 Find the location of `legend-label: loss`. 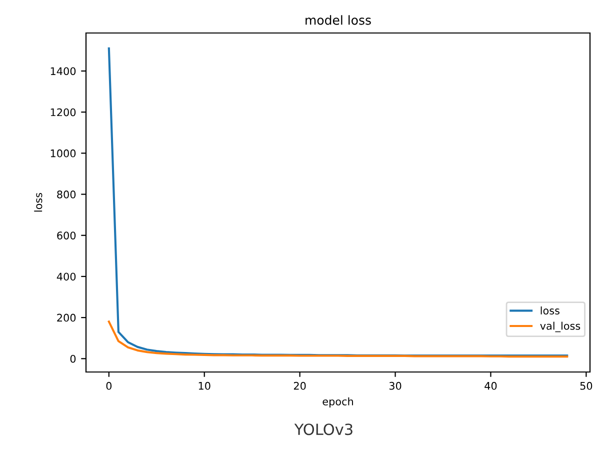

legend-label: loss is located at coordinates (550, 310).